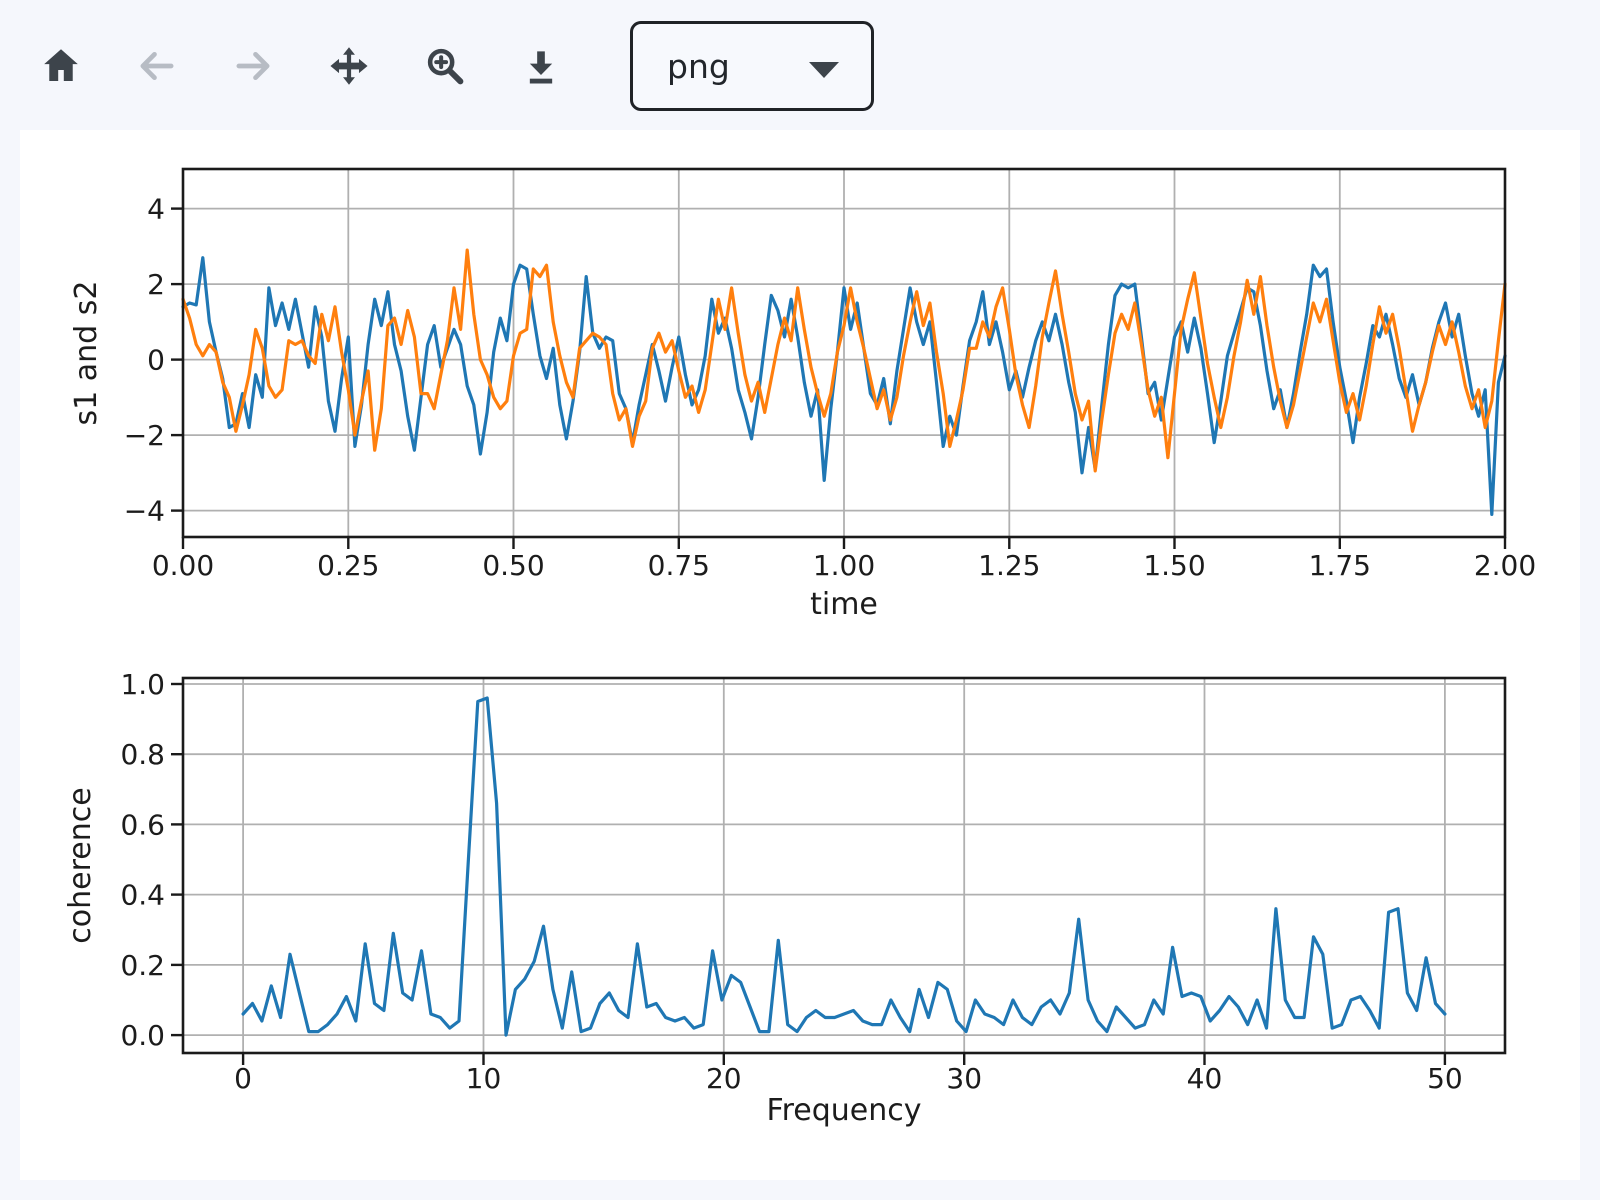 This screenshot has width=1600, height=1200. Describe the element at coordinates (80, 865) in the screenshot. I see `y-axis-label: coherence` at that location.